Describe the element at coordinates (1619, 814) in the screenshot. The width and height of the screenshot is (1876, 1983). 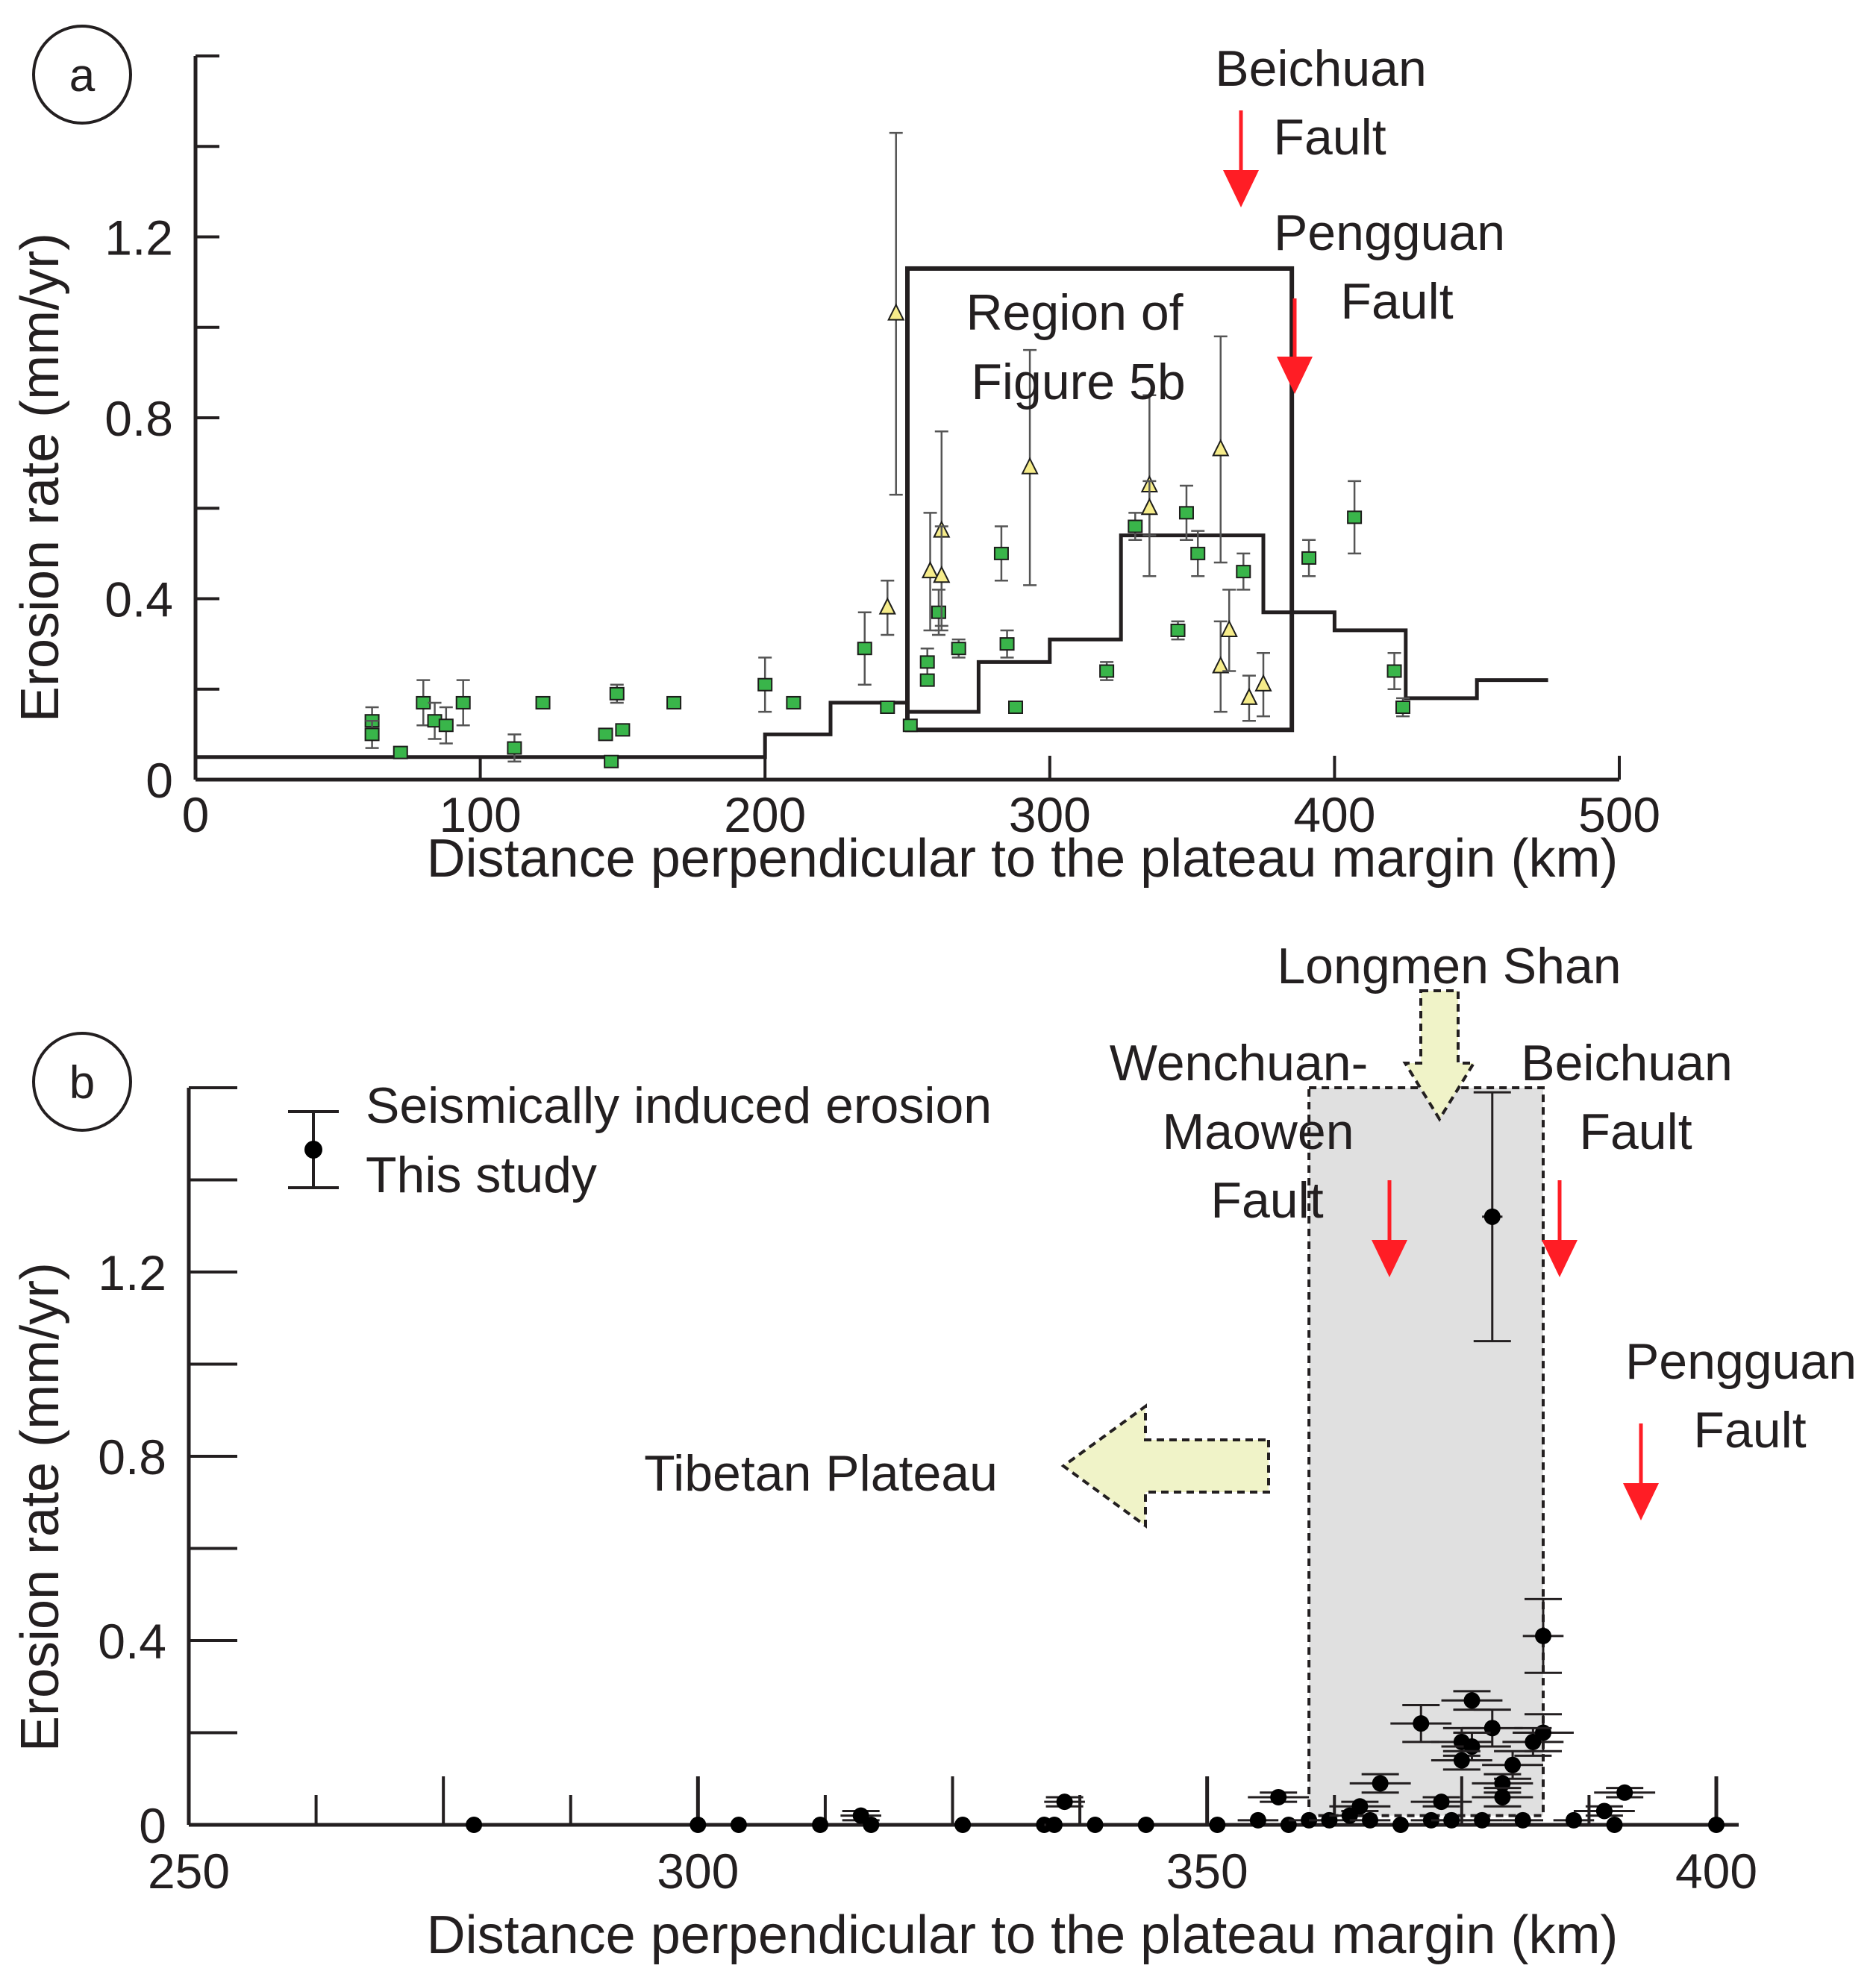
I see `panel-a-x-tick-label: 500` at that location.